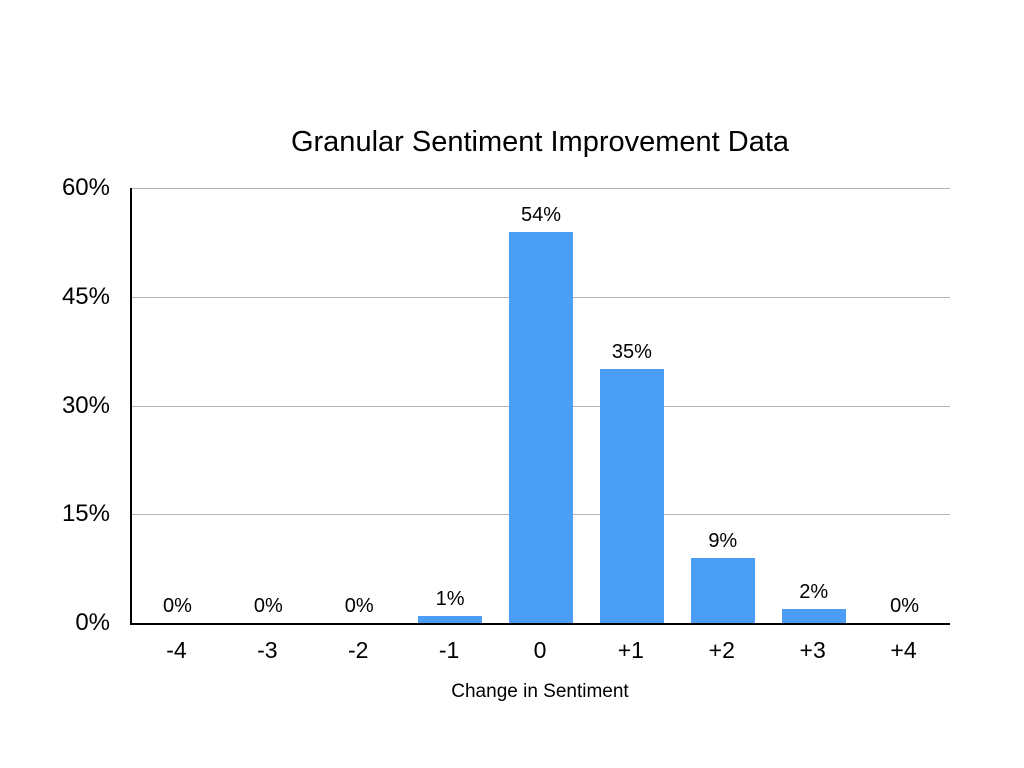 This screenshot has height=768, width=1024. What do you see at coordinates (814, 591) in the screenshot?
I see `bar-value-label-+3: 2%` at bounding box center [814, 591].